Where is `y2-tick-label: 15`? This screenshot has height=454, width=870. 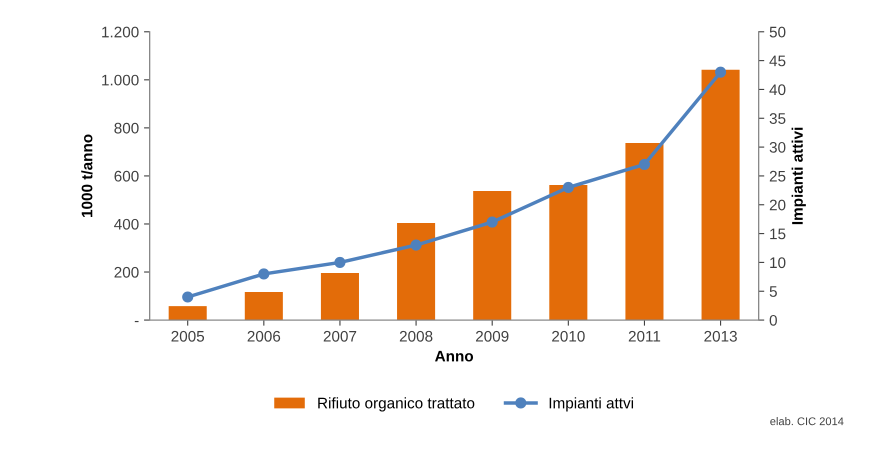
y2-tick-label: 15 is located at coordinates (778, 234).